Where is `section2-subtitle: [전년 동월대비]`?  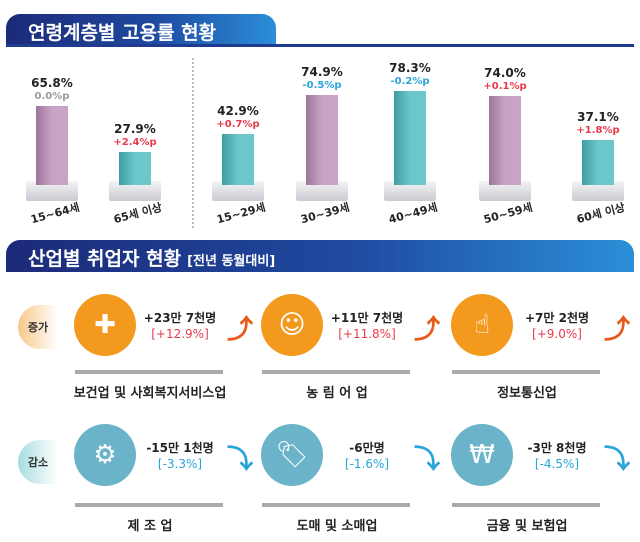 section2-subtitle: [전년 동월대비] is located at coordinates (231, 261).